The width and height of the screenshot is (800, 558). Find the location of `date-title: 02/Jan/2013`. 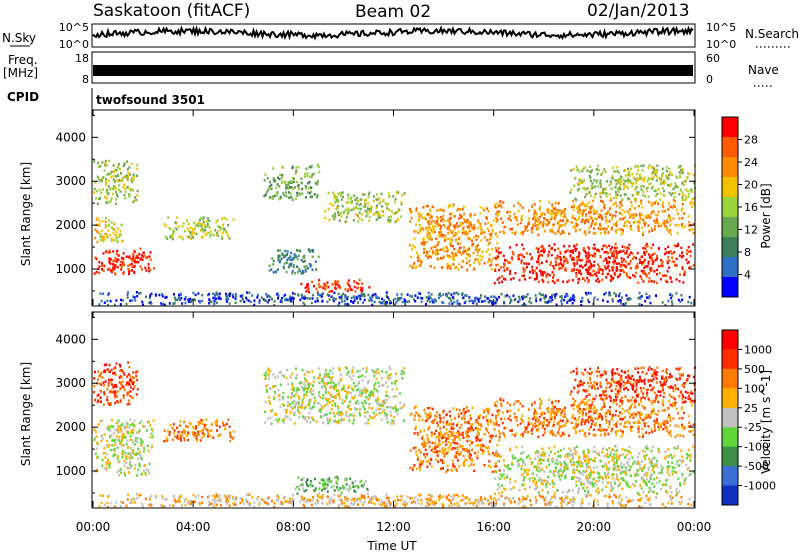

date-title: 02/Jan/2013 is located at coordinates (638, 11).